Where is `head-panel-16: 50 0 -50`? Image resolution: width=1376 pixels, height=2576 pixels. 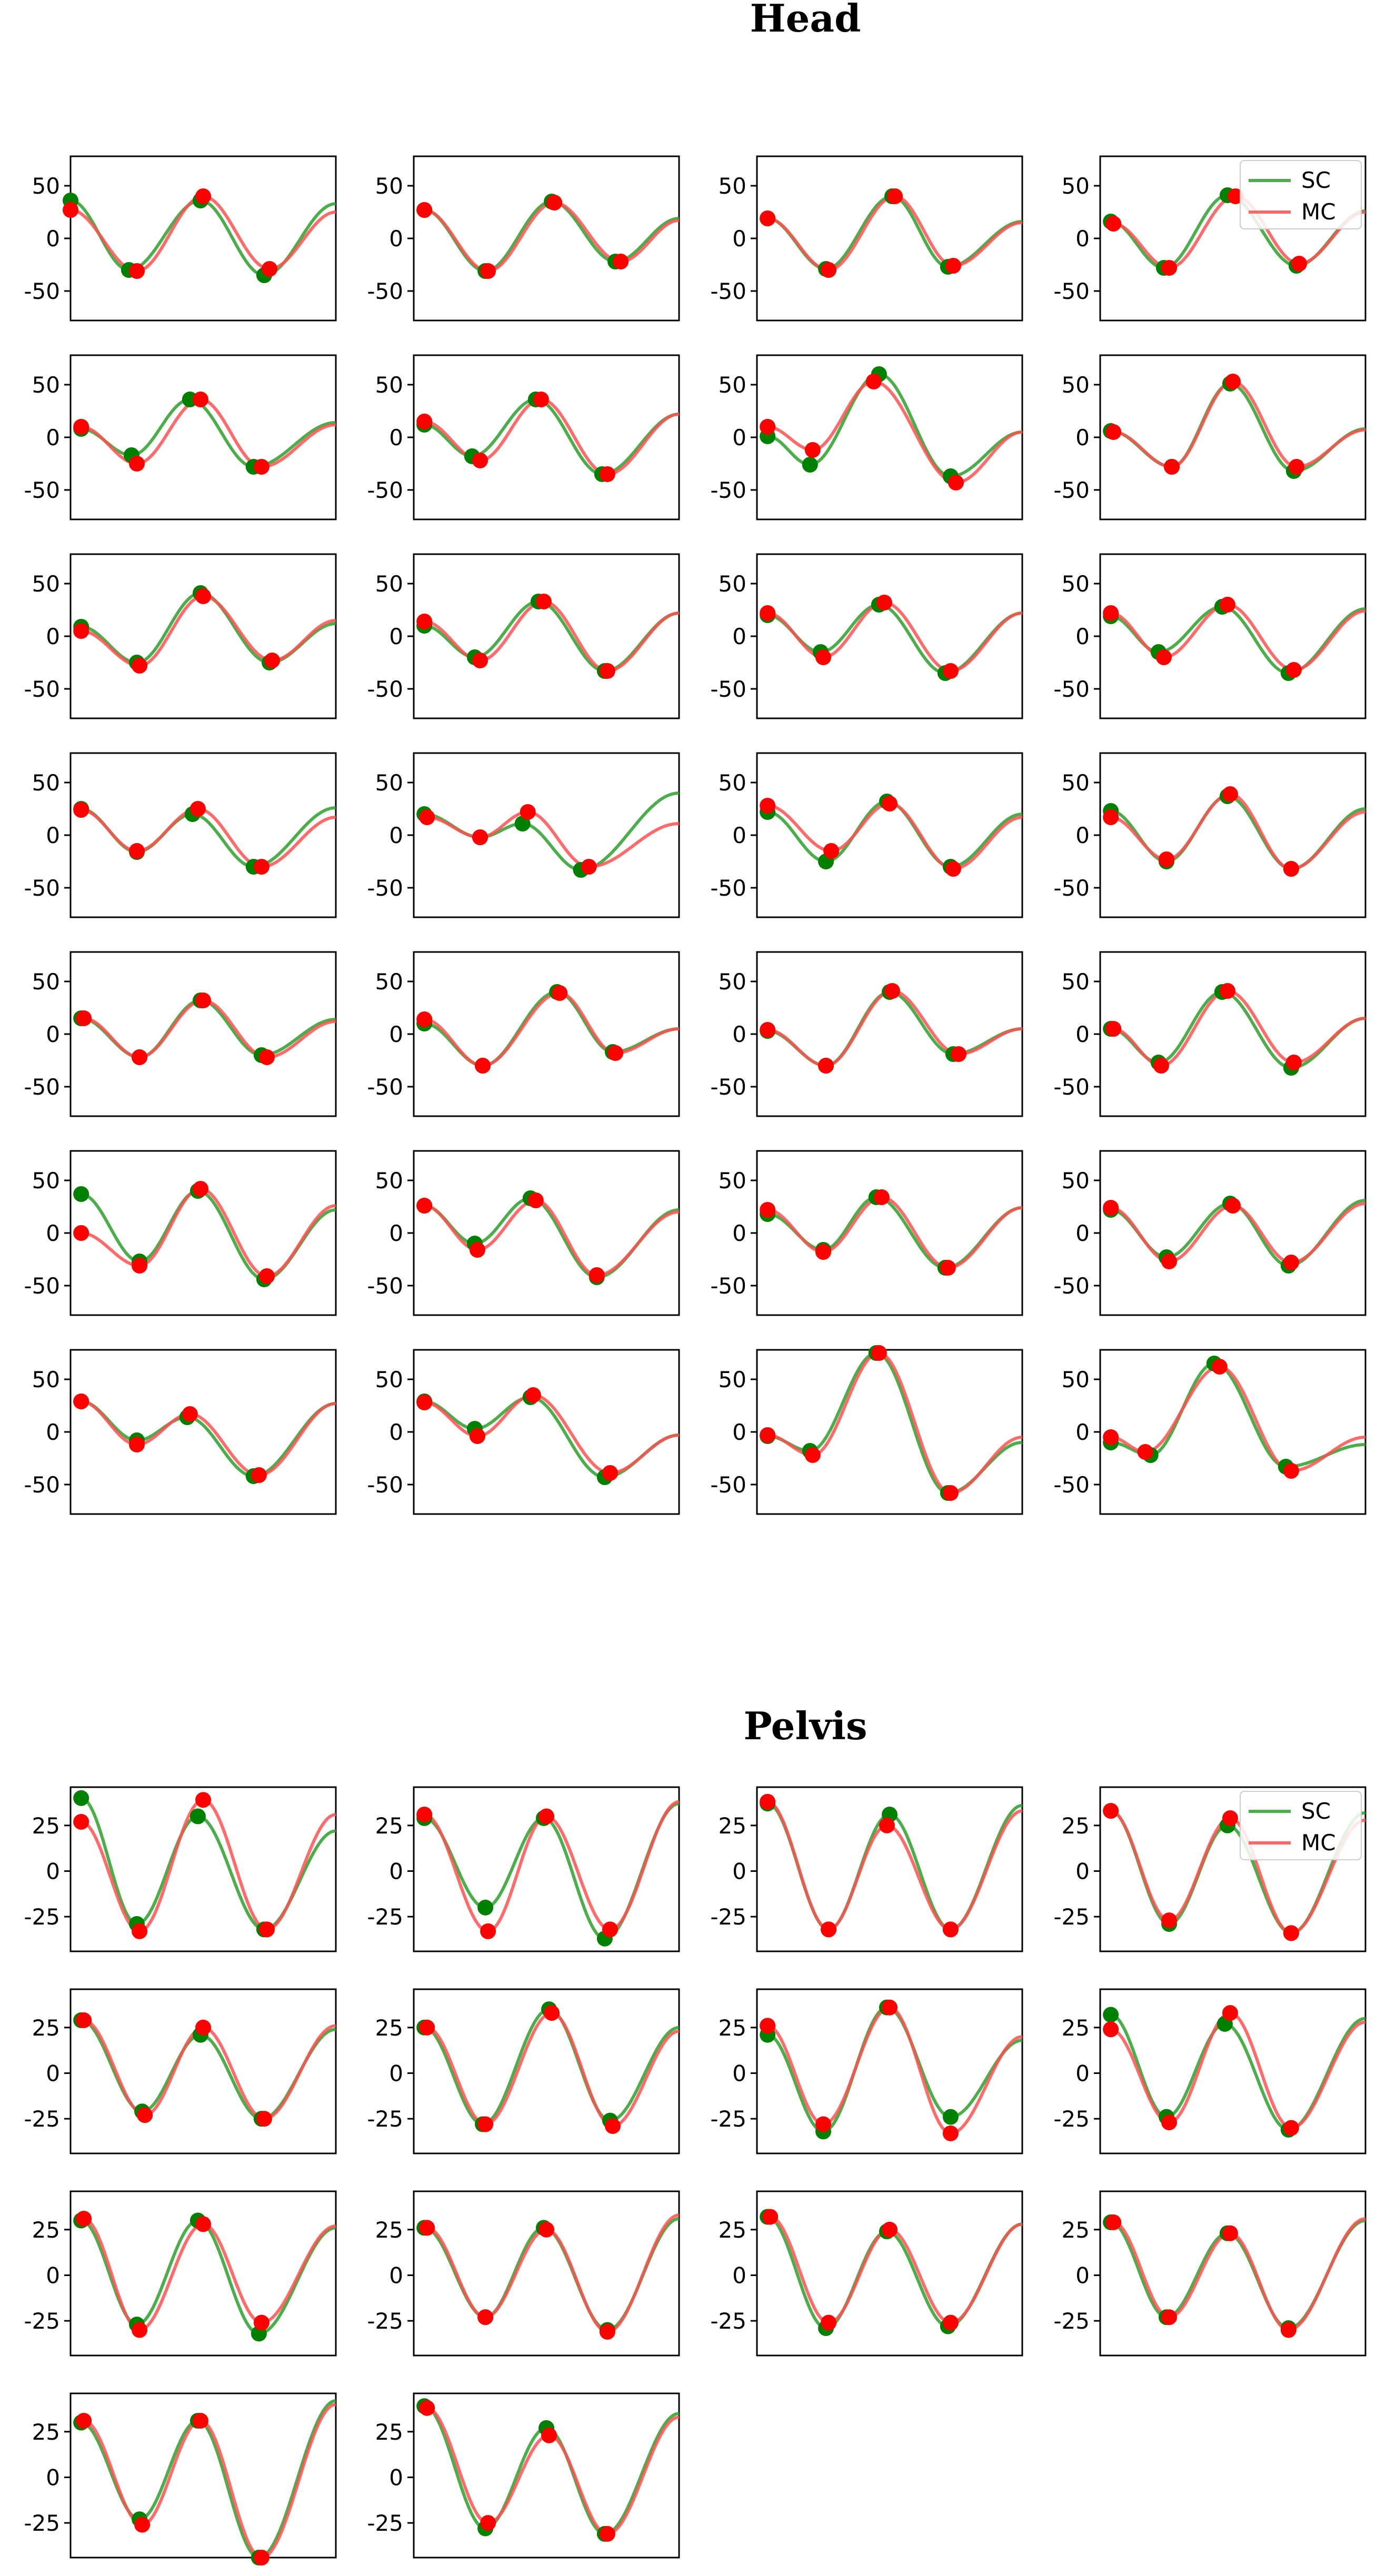
head-panel-16: 50 0 -50 is located at coordinates (1210, 835).